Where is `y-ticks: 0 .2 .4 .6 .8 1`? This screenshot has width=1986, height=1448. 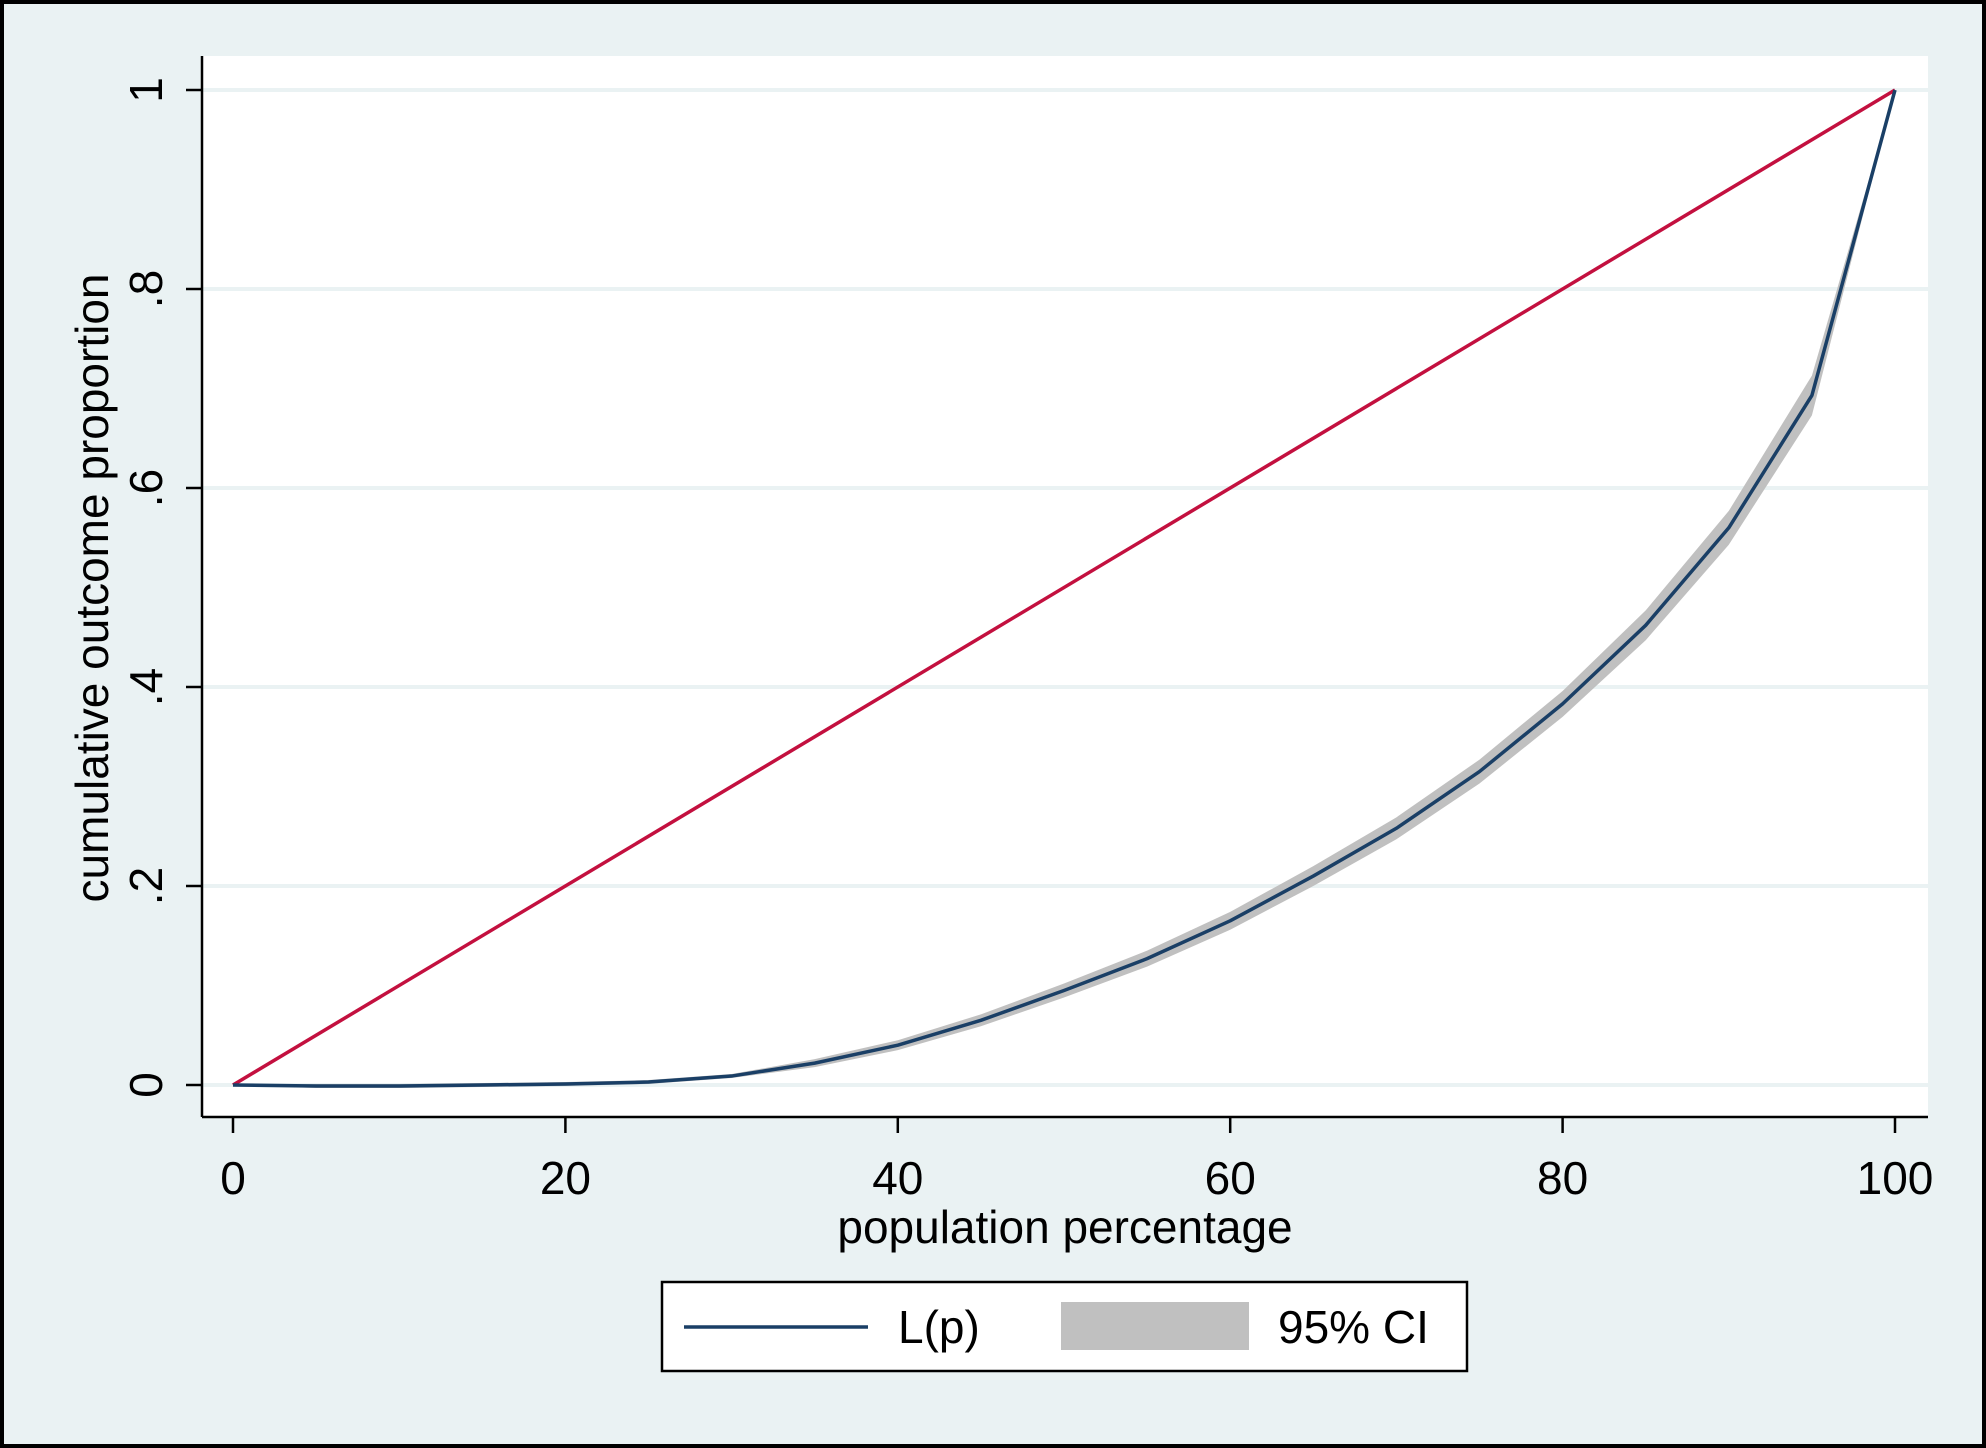 y-ticks: 0 .2 .4 .6 .8 1 is located at coordinates (161, 587).